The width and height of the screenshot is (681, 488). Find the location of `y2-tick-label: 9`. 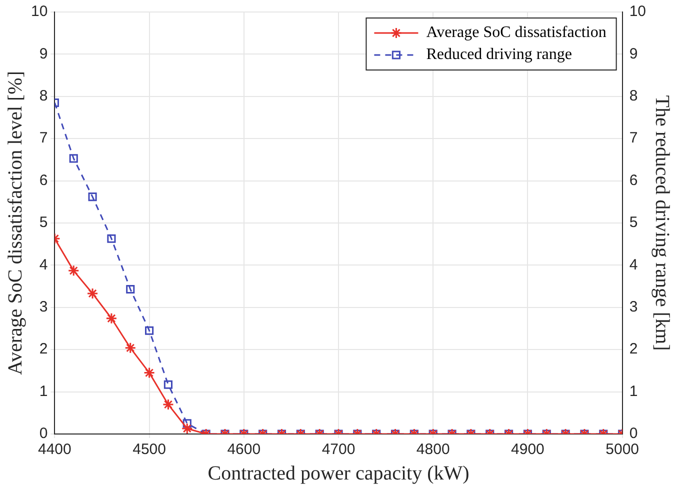

y2-tick-label: 9 is located at coordinates (633, 53).